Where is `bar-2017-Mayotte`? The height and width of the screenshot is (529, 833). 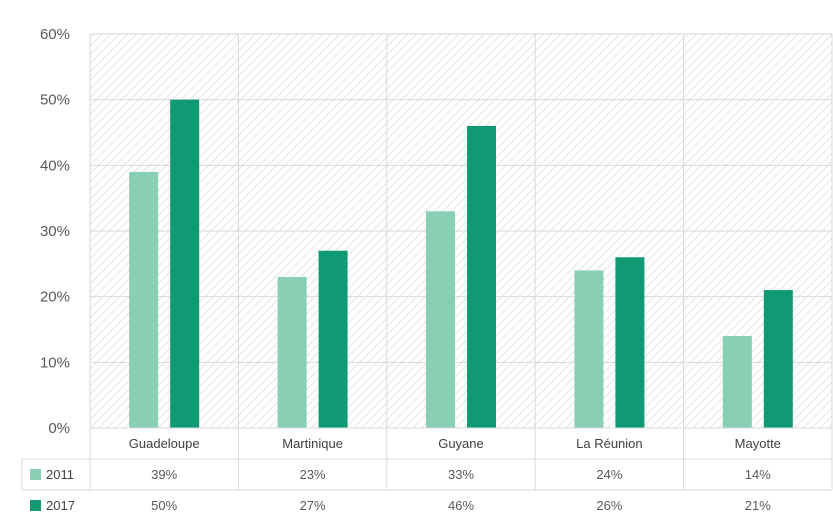
bar-2017-Mayotte is located at coordinates (778, 359).